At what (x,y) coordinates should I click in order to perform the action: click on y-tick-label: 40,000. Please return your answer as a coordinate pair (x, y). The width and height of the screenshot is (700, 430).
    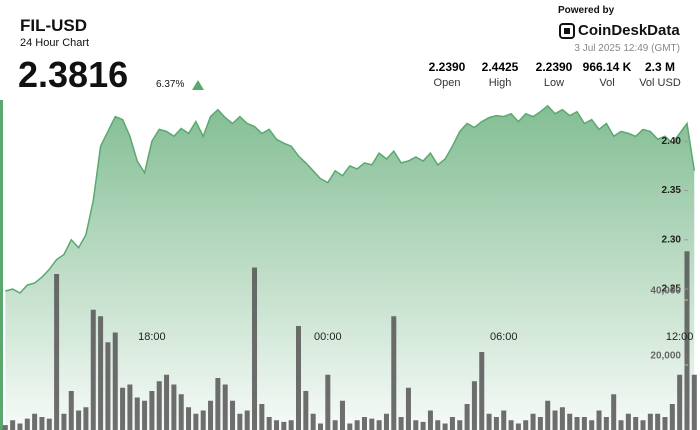
    Looking at the image, I should click on (665, 291).